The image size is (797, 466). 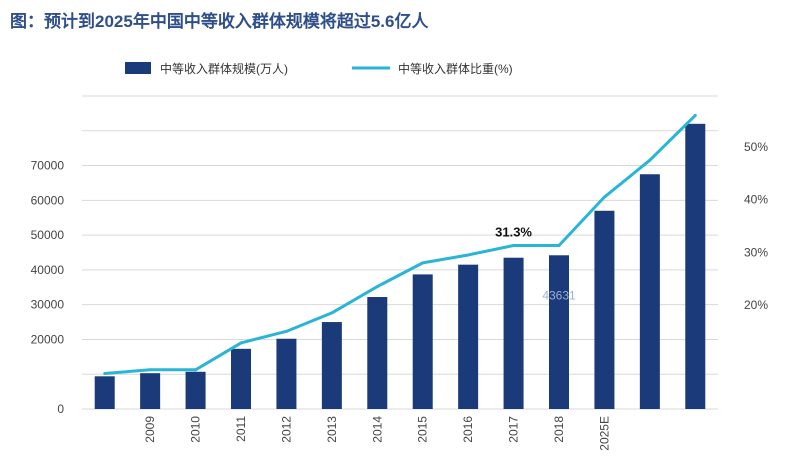 What do you see at coordinates (332, 429) in the screenshot?
I see `x-tick-label: 2013` at bounding box center [332, 429].